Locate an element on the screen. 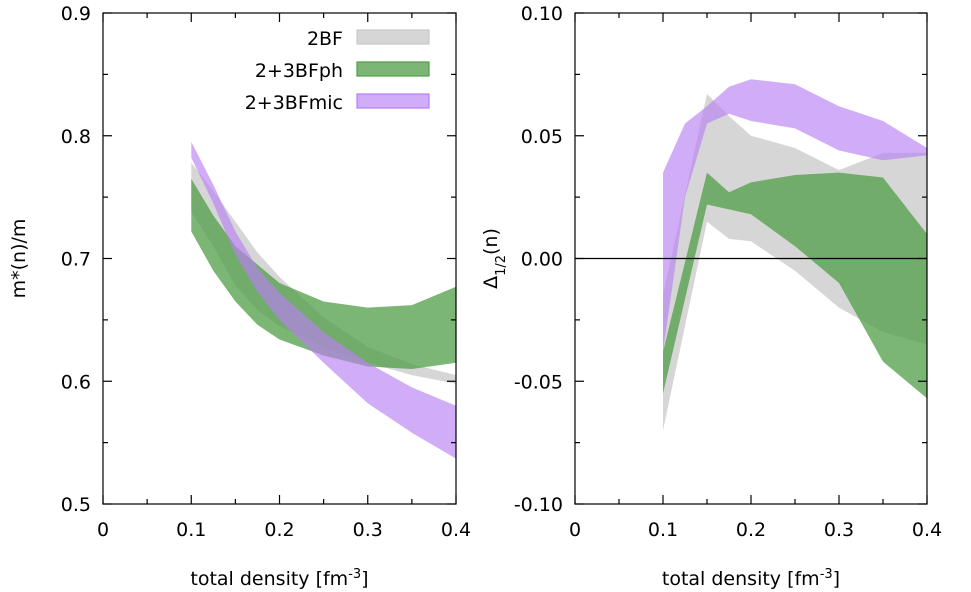 The image size is (971, 592). y-tick-label: 0.9 is located at coordinates (76, 14).